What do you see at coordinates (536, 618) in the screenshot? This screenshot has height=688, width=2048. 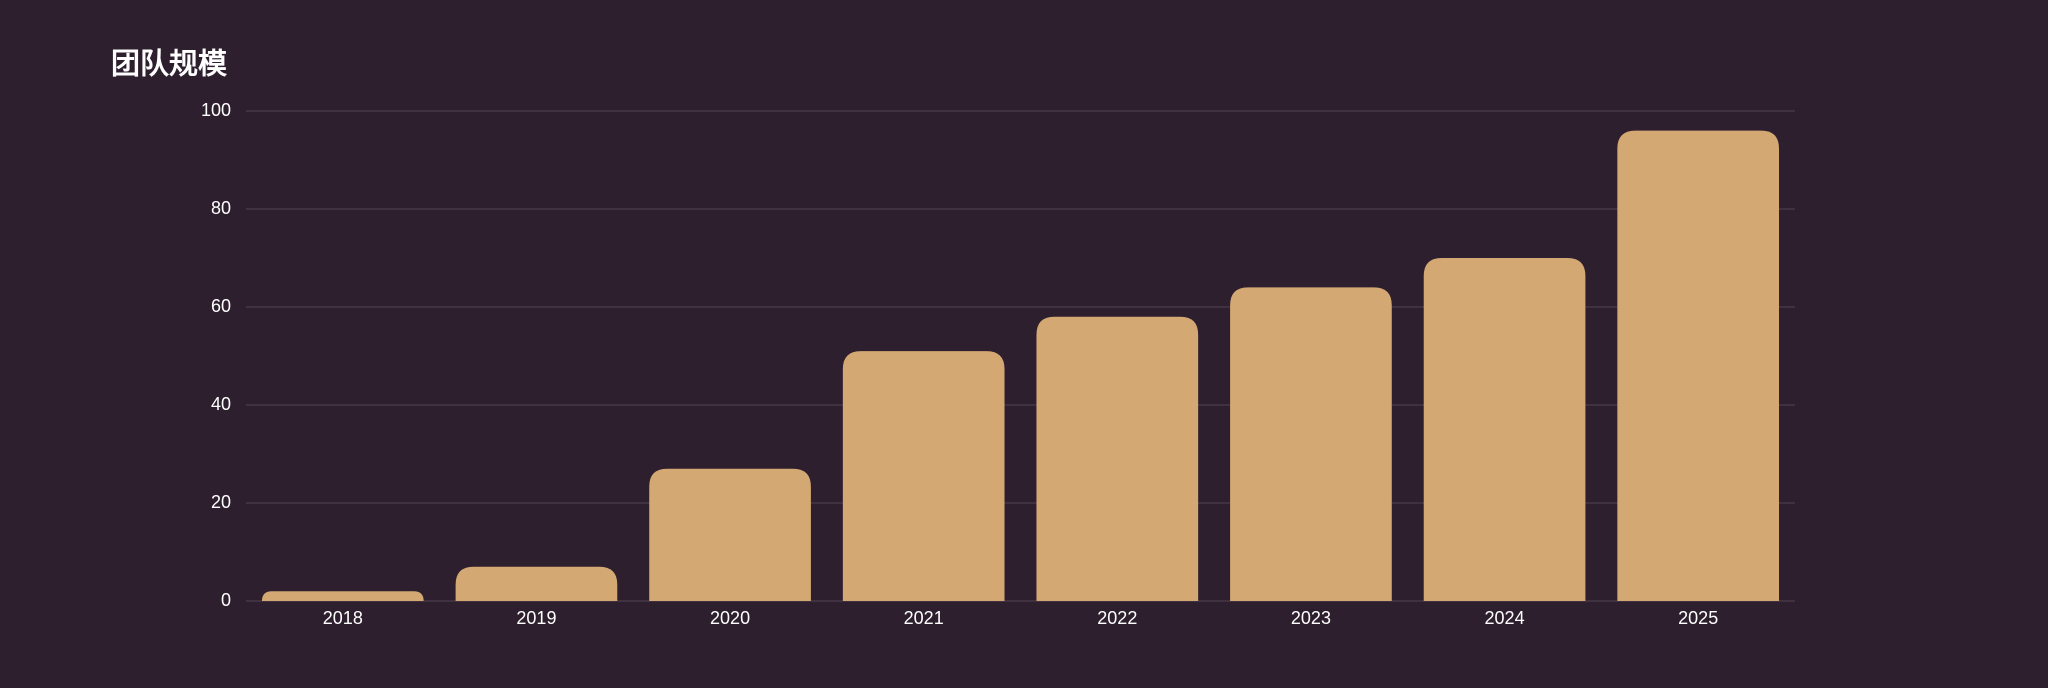 I see `x-tick-label: 2019` at bounding box center [536, 618].